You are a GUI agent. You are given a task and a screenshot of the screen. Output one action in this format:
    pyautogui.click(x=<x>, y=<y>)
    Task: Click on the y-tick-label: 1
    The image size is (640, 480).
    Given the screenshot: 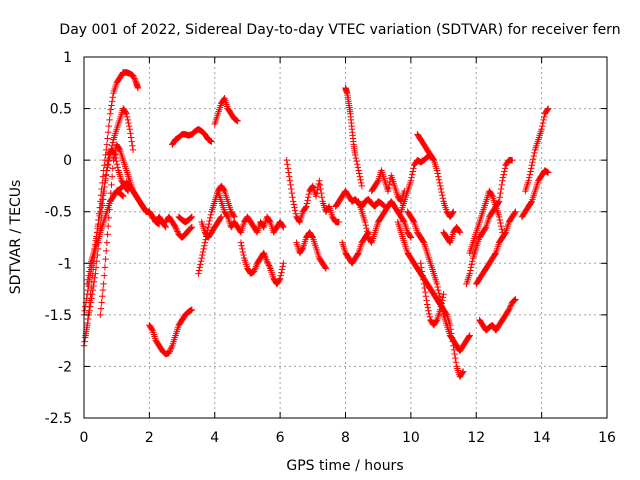 What is the action you would take?
    pyautogui.click(x=67, y=58)
    